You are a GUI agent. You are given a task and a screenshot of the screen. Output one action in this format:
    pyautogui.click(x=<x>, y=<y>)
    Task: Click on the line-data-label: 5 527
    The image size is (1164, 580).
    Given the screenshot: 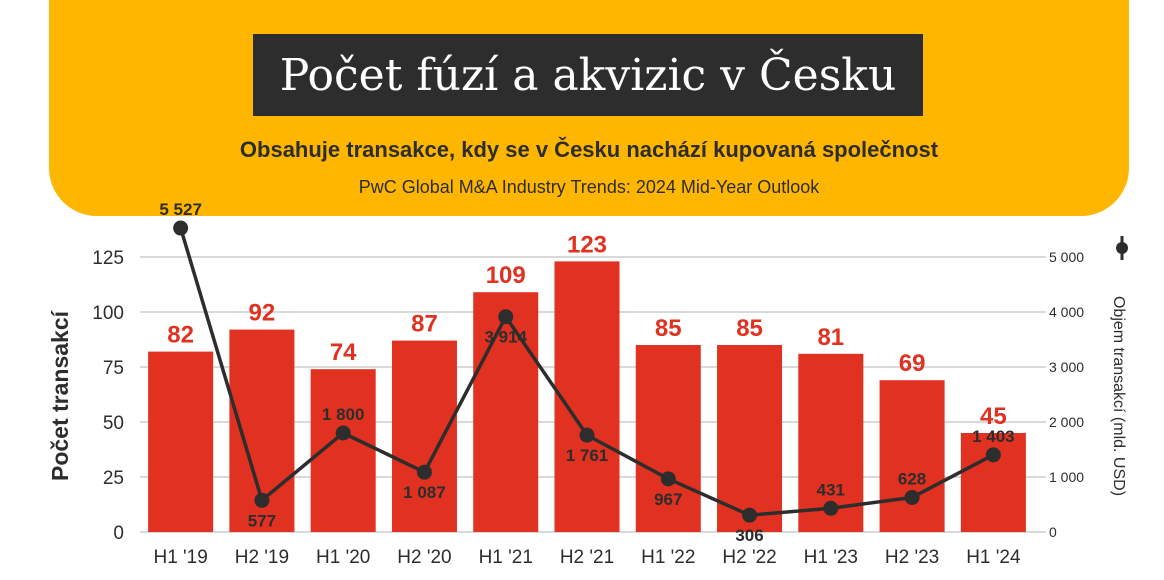 What is the action you would take?
    pyautogui.click(x=180, y=209)
    